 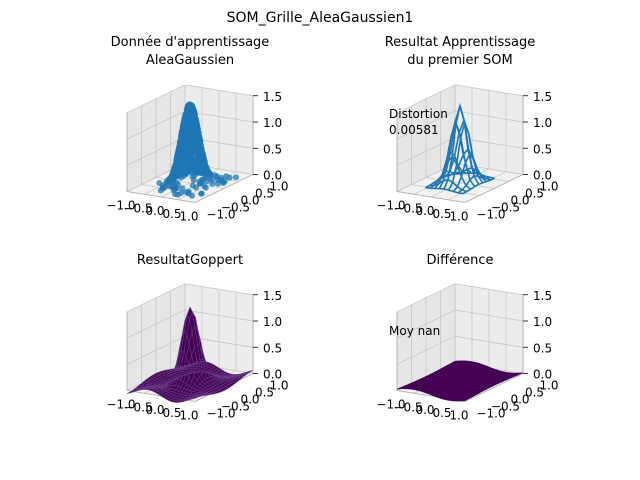 What do you see at coordinates (190, 42) in the screenshot?
I see `axes-title: Donnée d'apprentissage` at bounding box center [190, 42].